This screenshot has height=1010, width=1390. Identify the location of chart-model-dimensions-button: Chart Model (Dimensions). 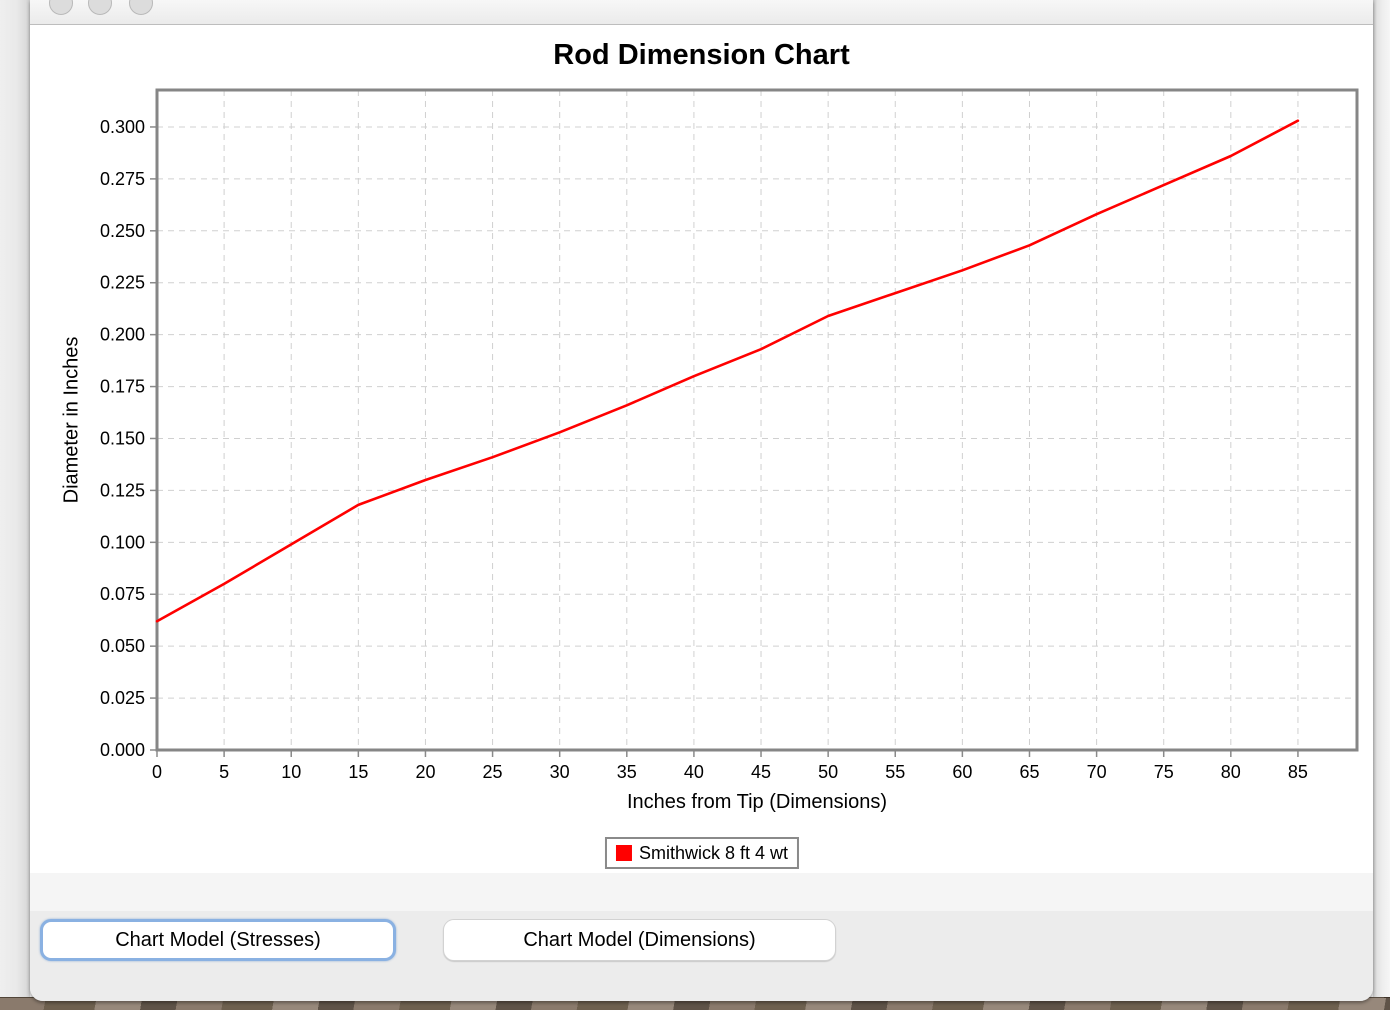
(639, 940).